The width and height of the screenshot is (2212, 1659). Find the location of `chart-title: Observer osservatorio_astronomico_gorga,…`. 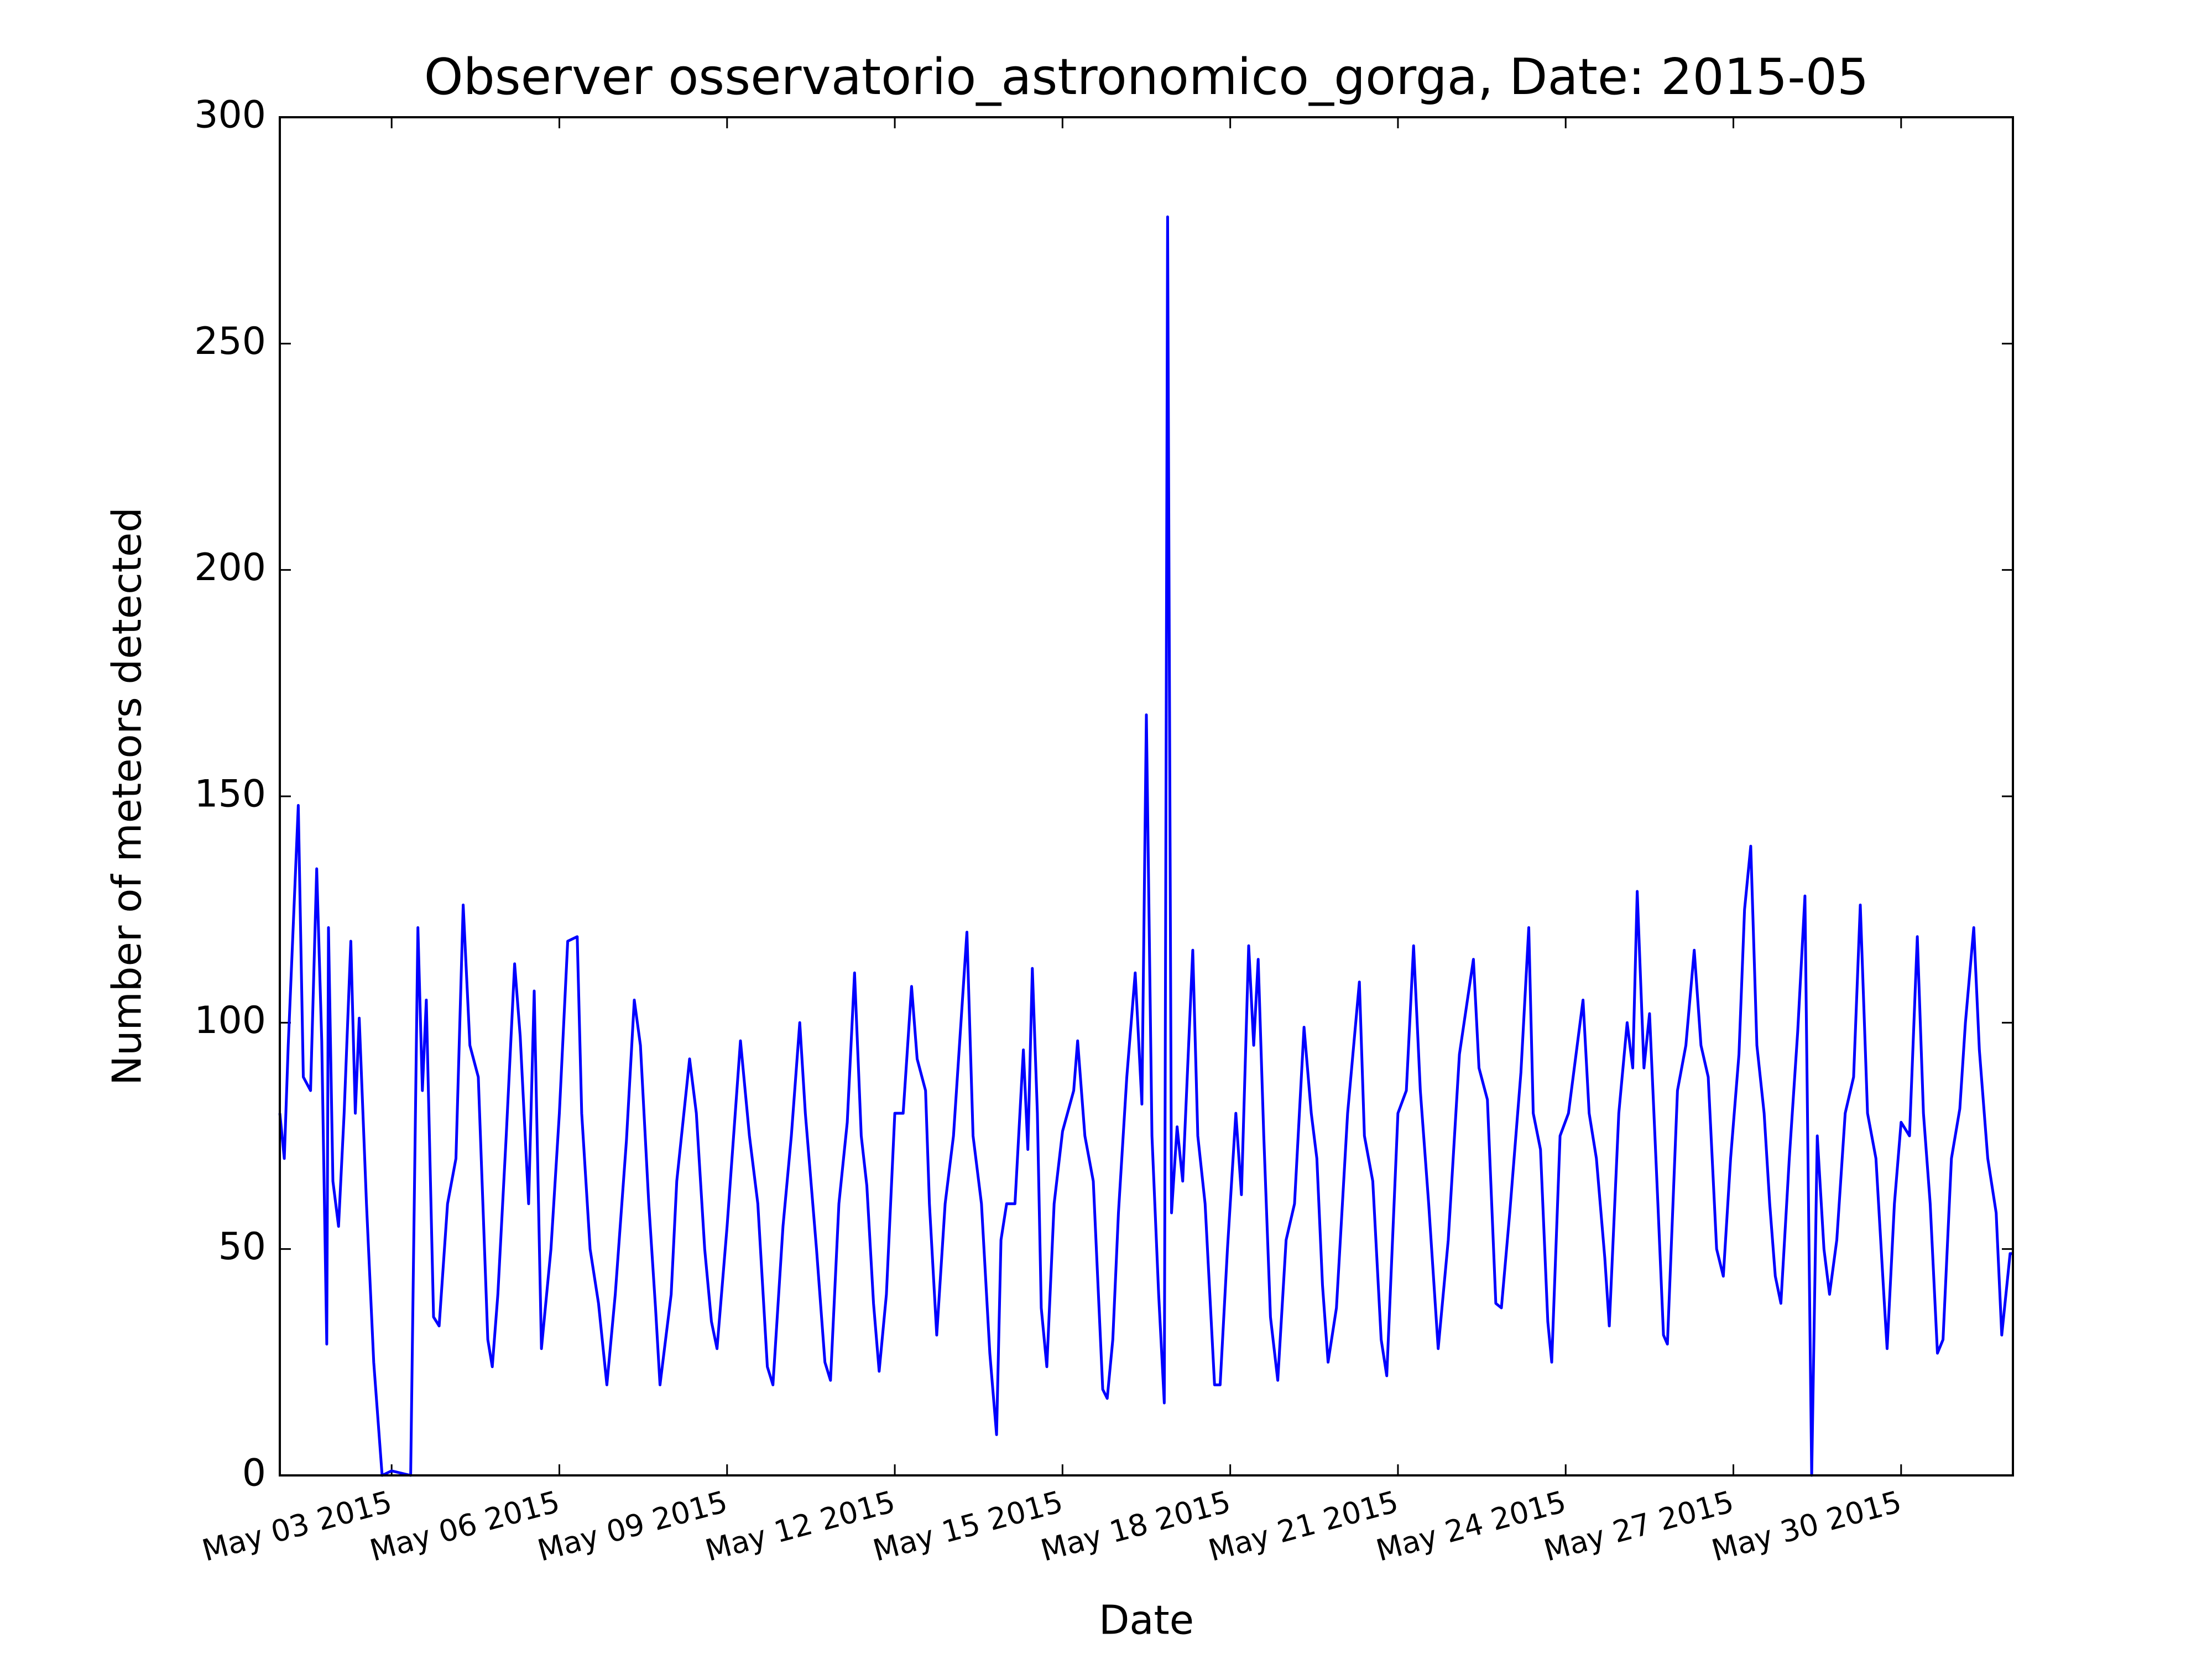

chart-title: Observer osservatorio_astronomico_gorga,… is located at coordinates (1146, 77).